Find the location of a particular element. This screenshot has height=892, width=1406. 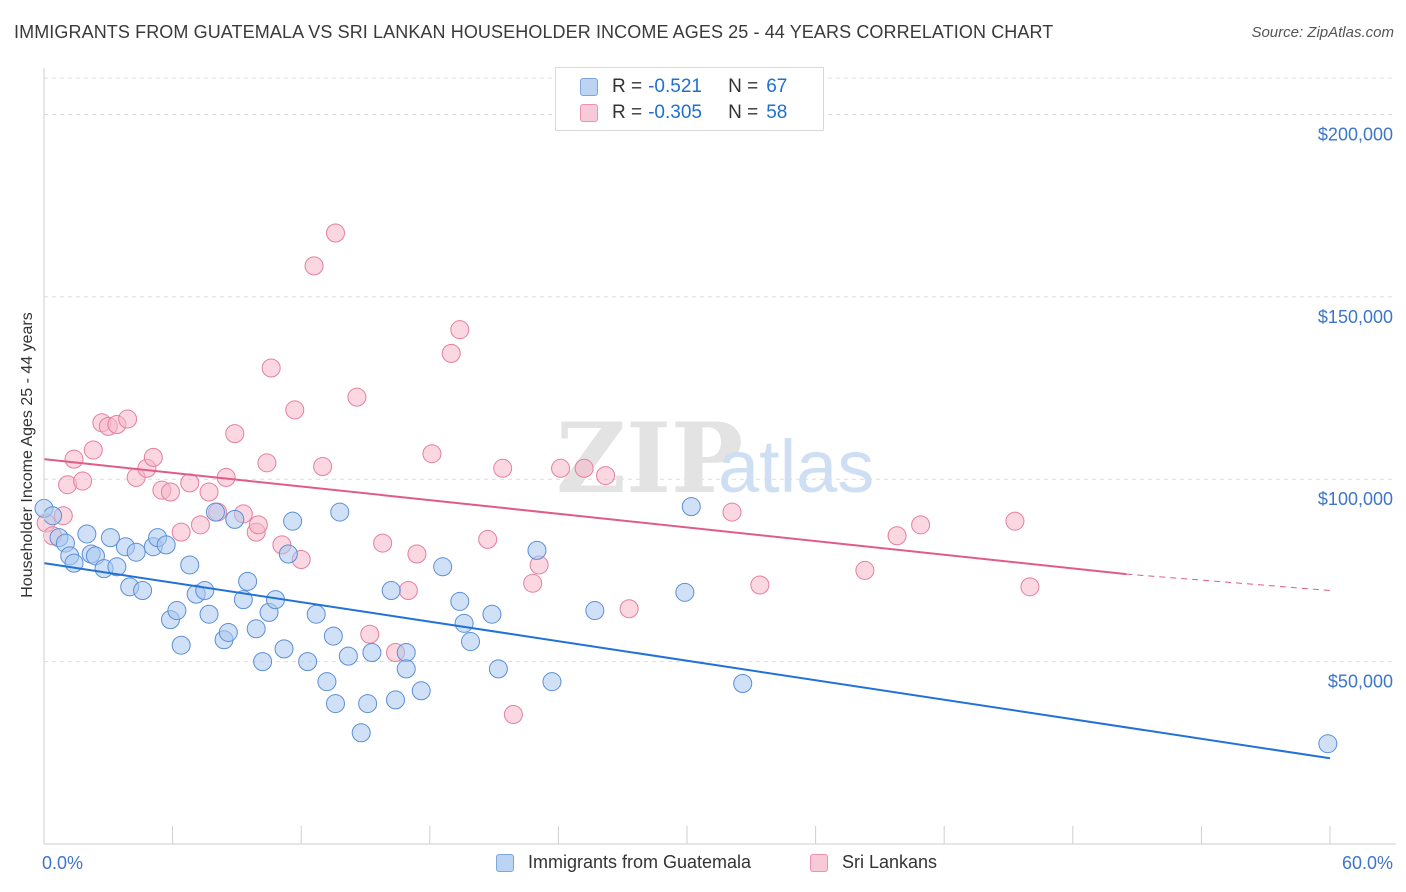

x-tick-label: 0.0% is located at coordinates (62, 863).